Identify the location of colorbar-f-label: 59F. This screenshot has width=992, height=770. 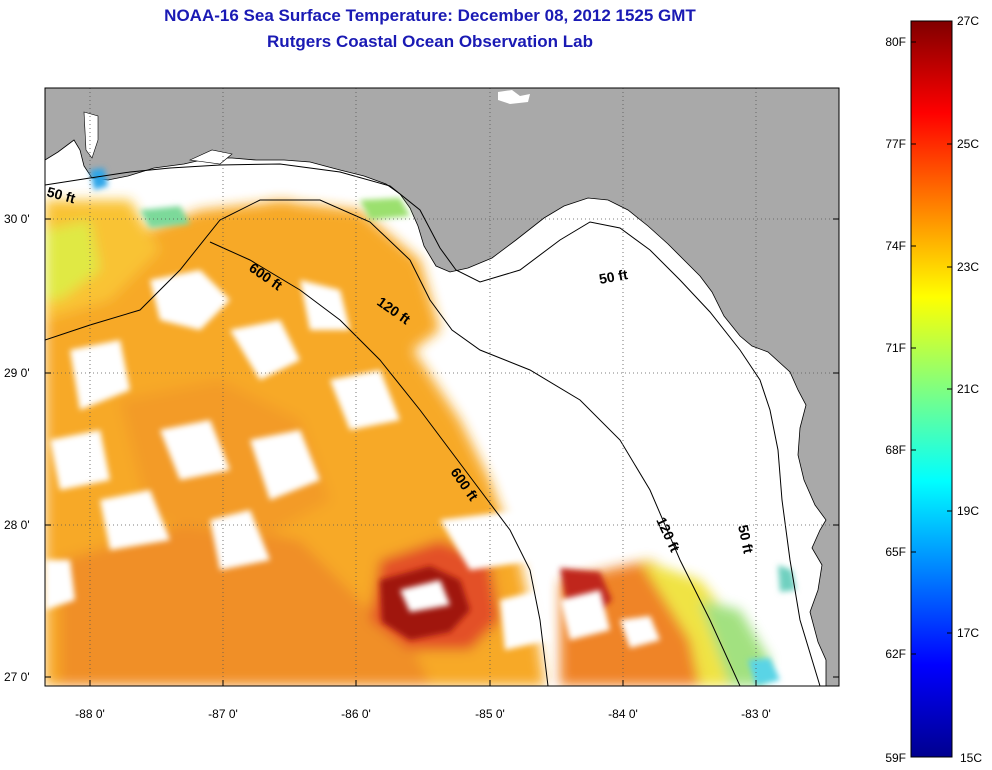
(895, 758).